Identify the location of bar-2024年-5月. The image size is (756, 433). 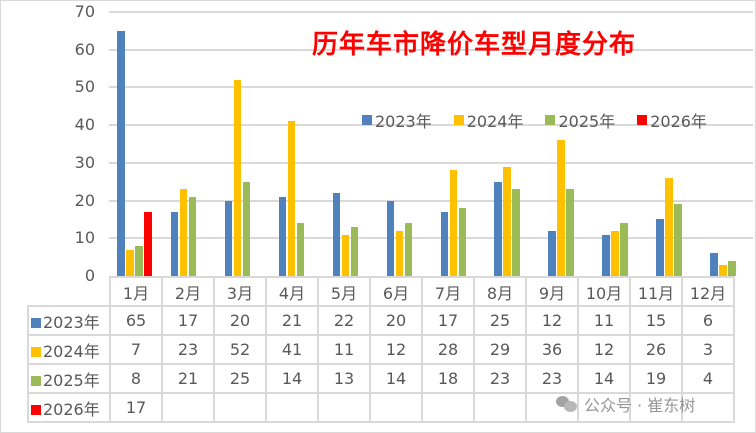
(345, 255).